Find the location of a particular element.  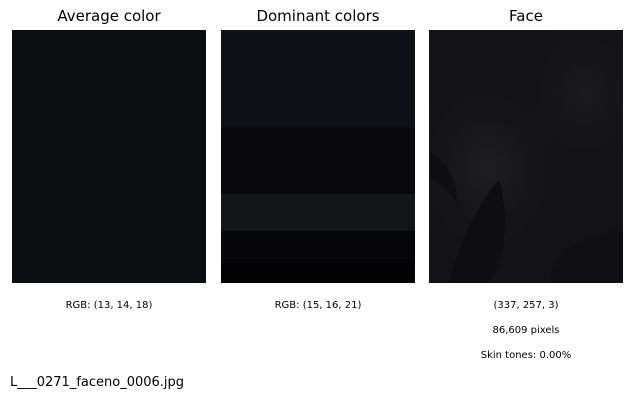

dominant-colors-title: Dominant colors is located at coordinates (318, 16).